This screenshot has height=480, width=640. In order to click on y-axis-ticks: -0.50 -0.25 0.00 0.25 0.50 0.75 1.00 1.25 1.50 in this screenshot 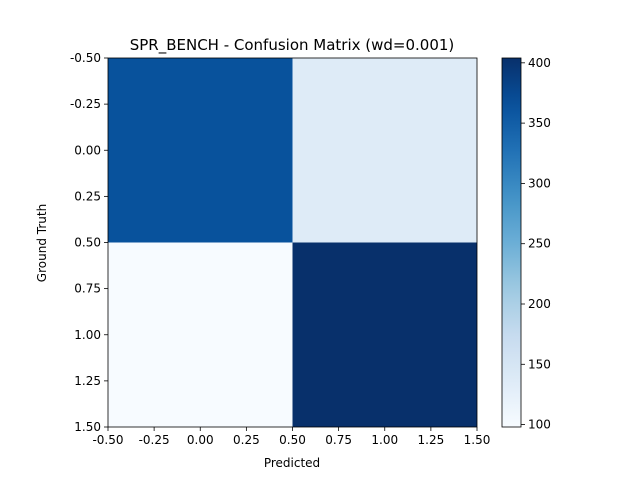, I will do `click(89, 242)`.